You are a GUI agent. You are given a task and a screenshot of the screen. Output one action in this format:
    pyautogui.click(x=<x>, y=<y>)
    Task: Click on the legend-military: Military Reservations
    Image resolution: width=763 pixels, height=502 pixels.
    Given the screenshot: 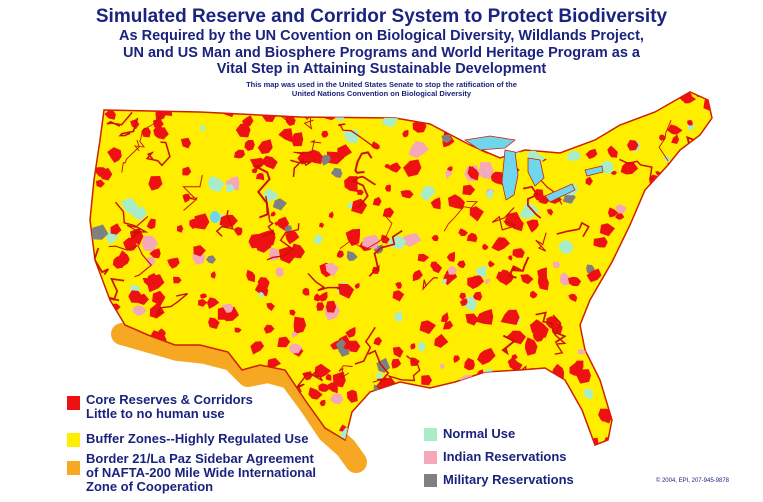 What is the action you would take?
    pyautogui.click(x=508, y=480)
    